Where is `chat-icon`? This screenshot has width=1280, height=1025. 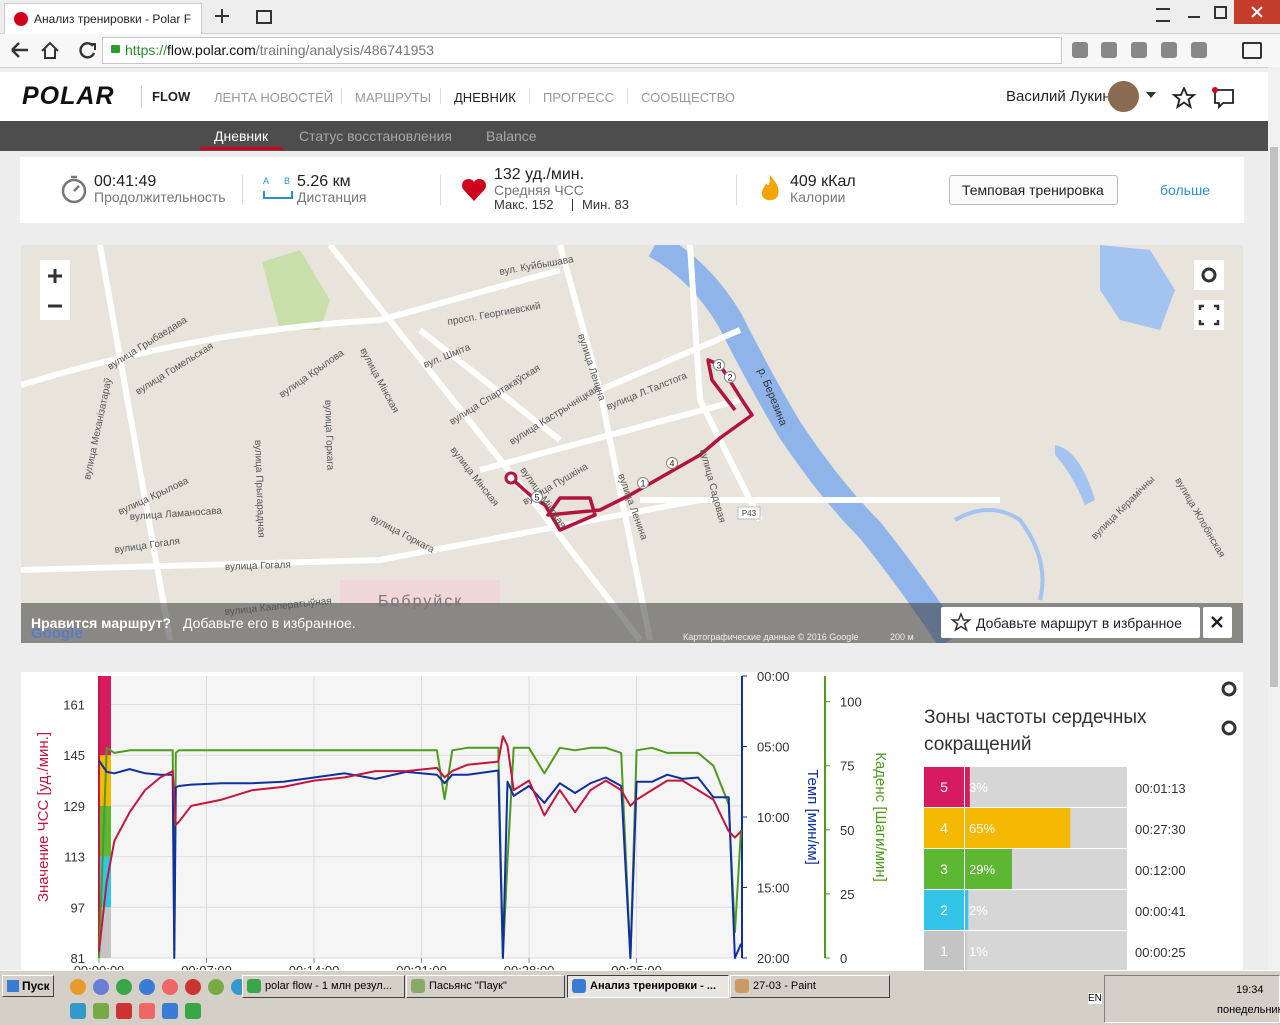
chat-icon is located at coordinates (1252, 50).